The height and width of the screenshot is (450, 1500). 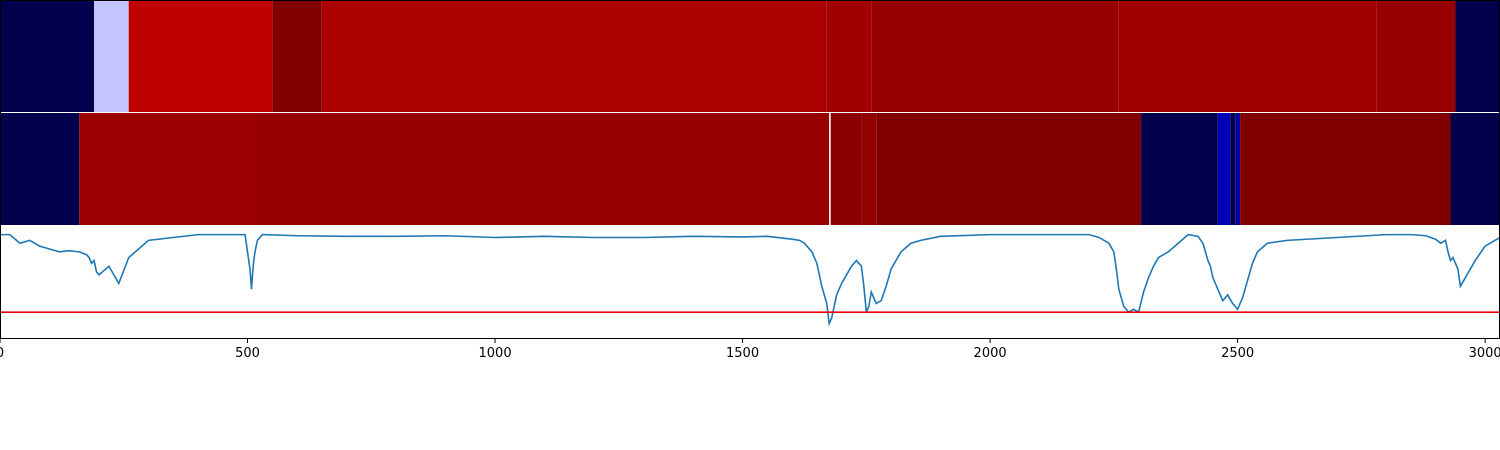 What do you see at coordinates (990, 353) in the screenshot?
I see `x-tick-label: 2000` at bounding box center [990, 353].